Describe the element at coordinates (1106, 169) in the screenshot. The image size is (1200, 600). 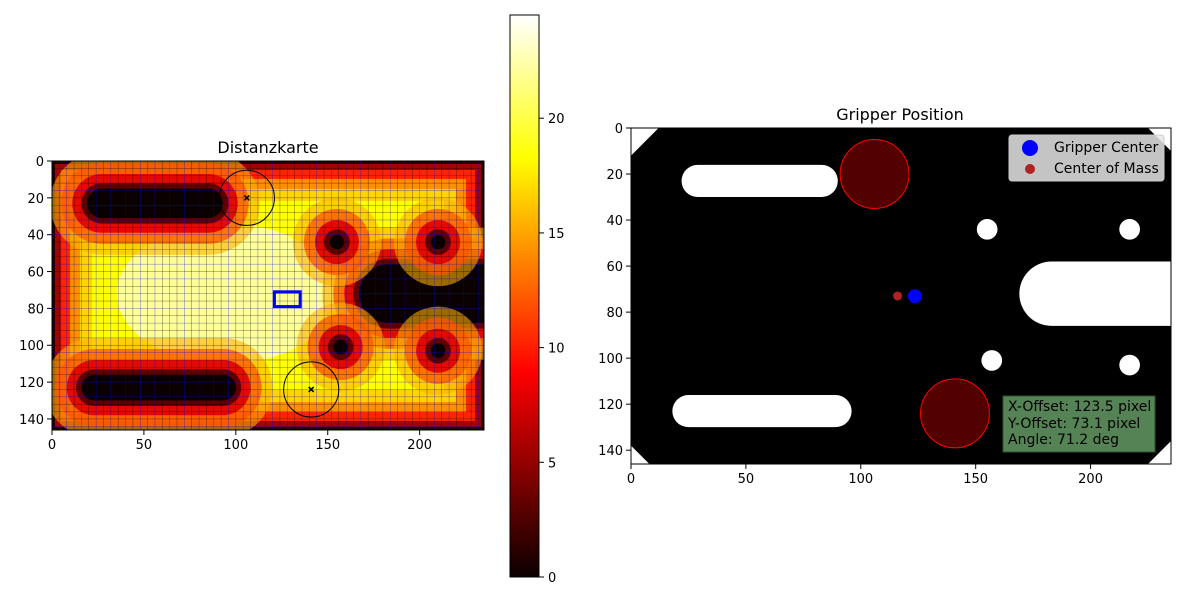
I see `legend-center-of-mass-label: Center of Mass` at that location.